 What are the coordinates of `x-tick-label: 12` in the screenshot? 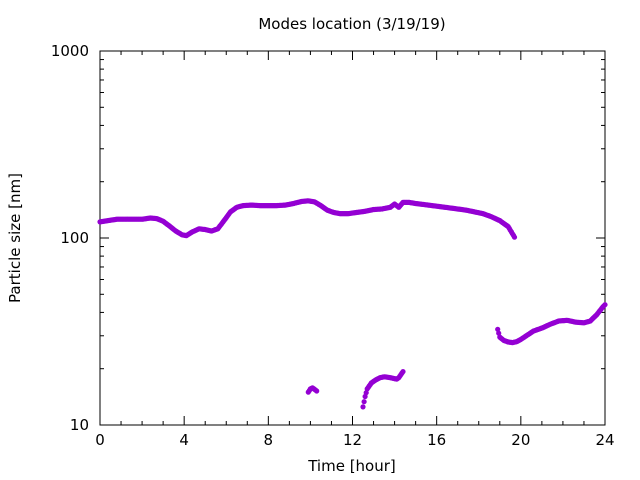 It's located at (352, 440).